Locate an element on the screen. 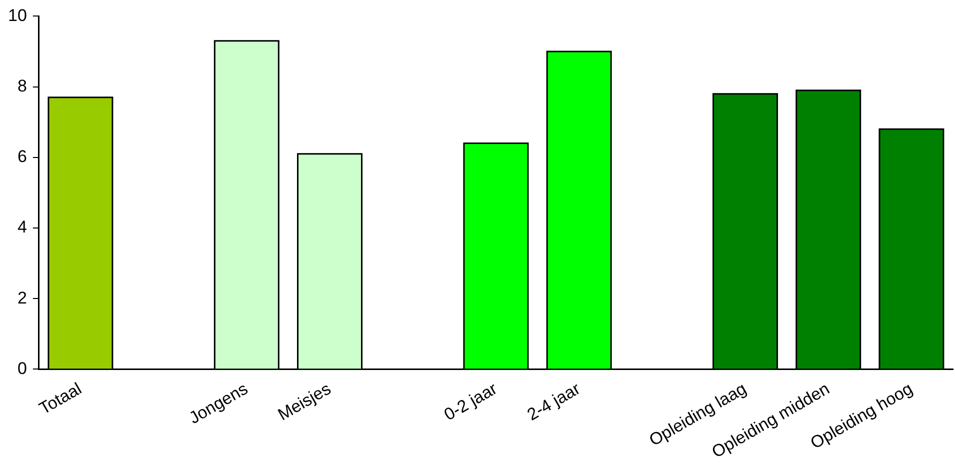 The width and height of the screenshot is (955, 473). x-tick-label: 2-4 jaar is located at coordinates (554, 401).